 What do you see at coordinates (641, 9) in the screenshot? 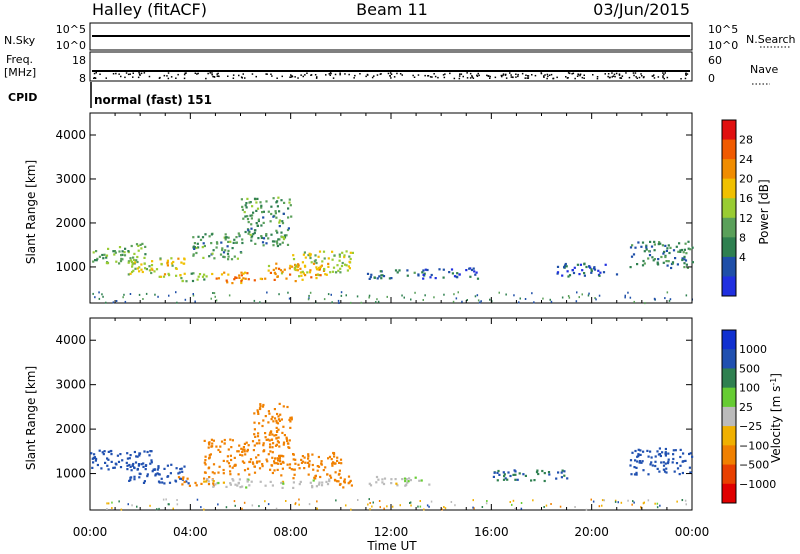
I see `date-title: 03/Jun/2015` at bounding box center [641, 9].